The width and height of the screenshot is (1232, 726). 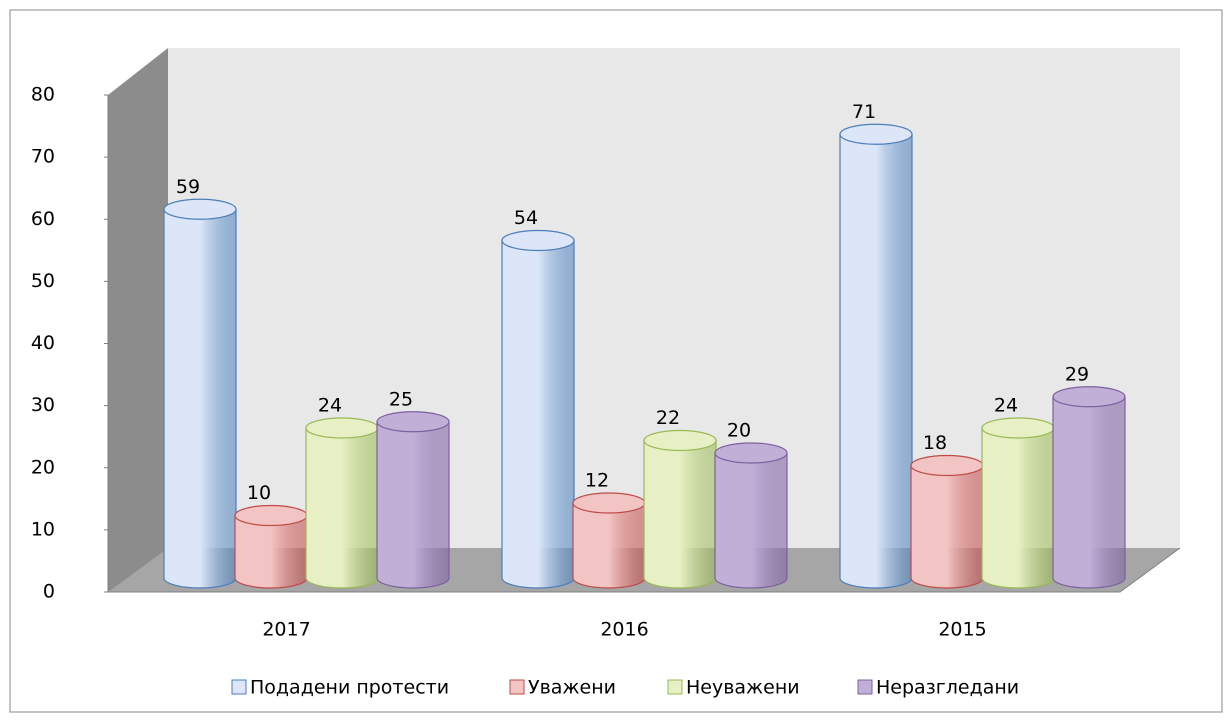 What do you see at coordinates (624, 630) in the screenshot?
I see `x-tick-label: 2016` at bounding box center [624, 630].